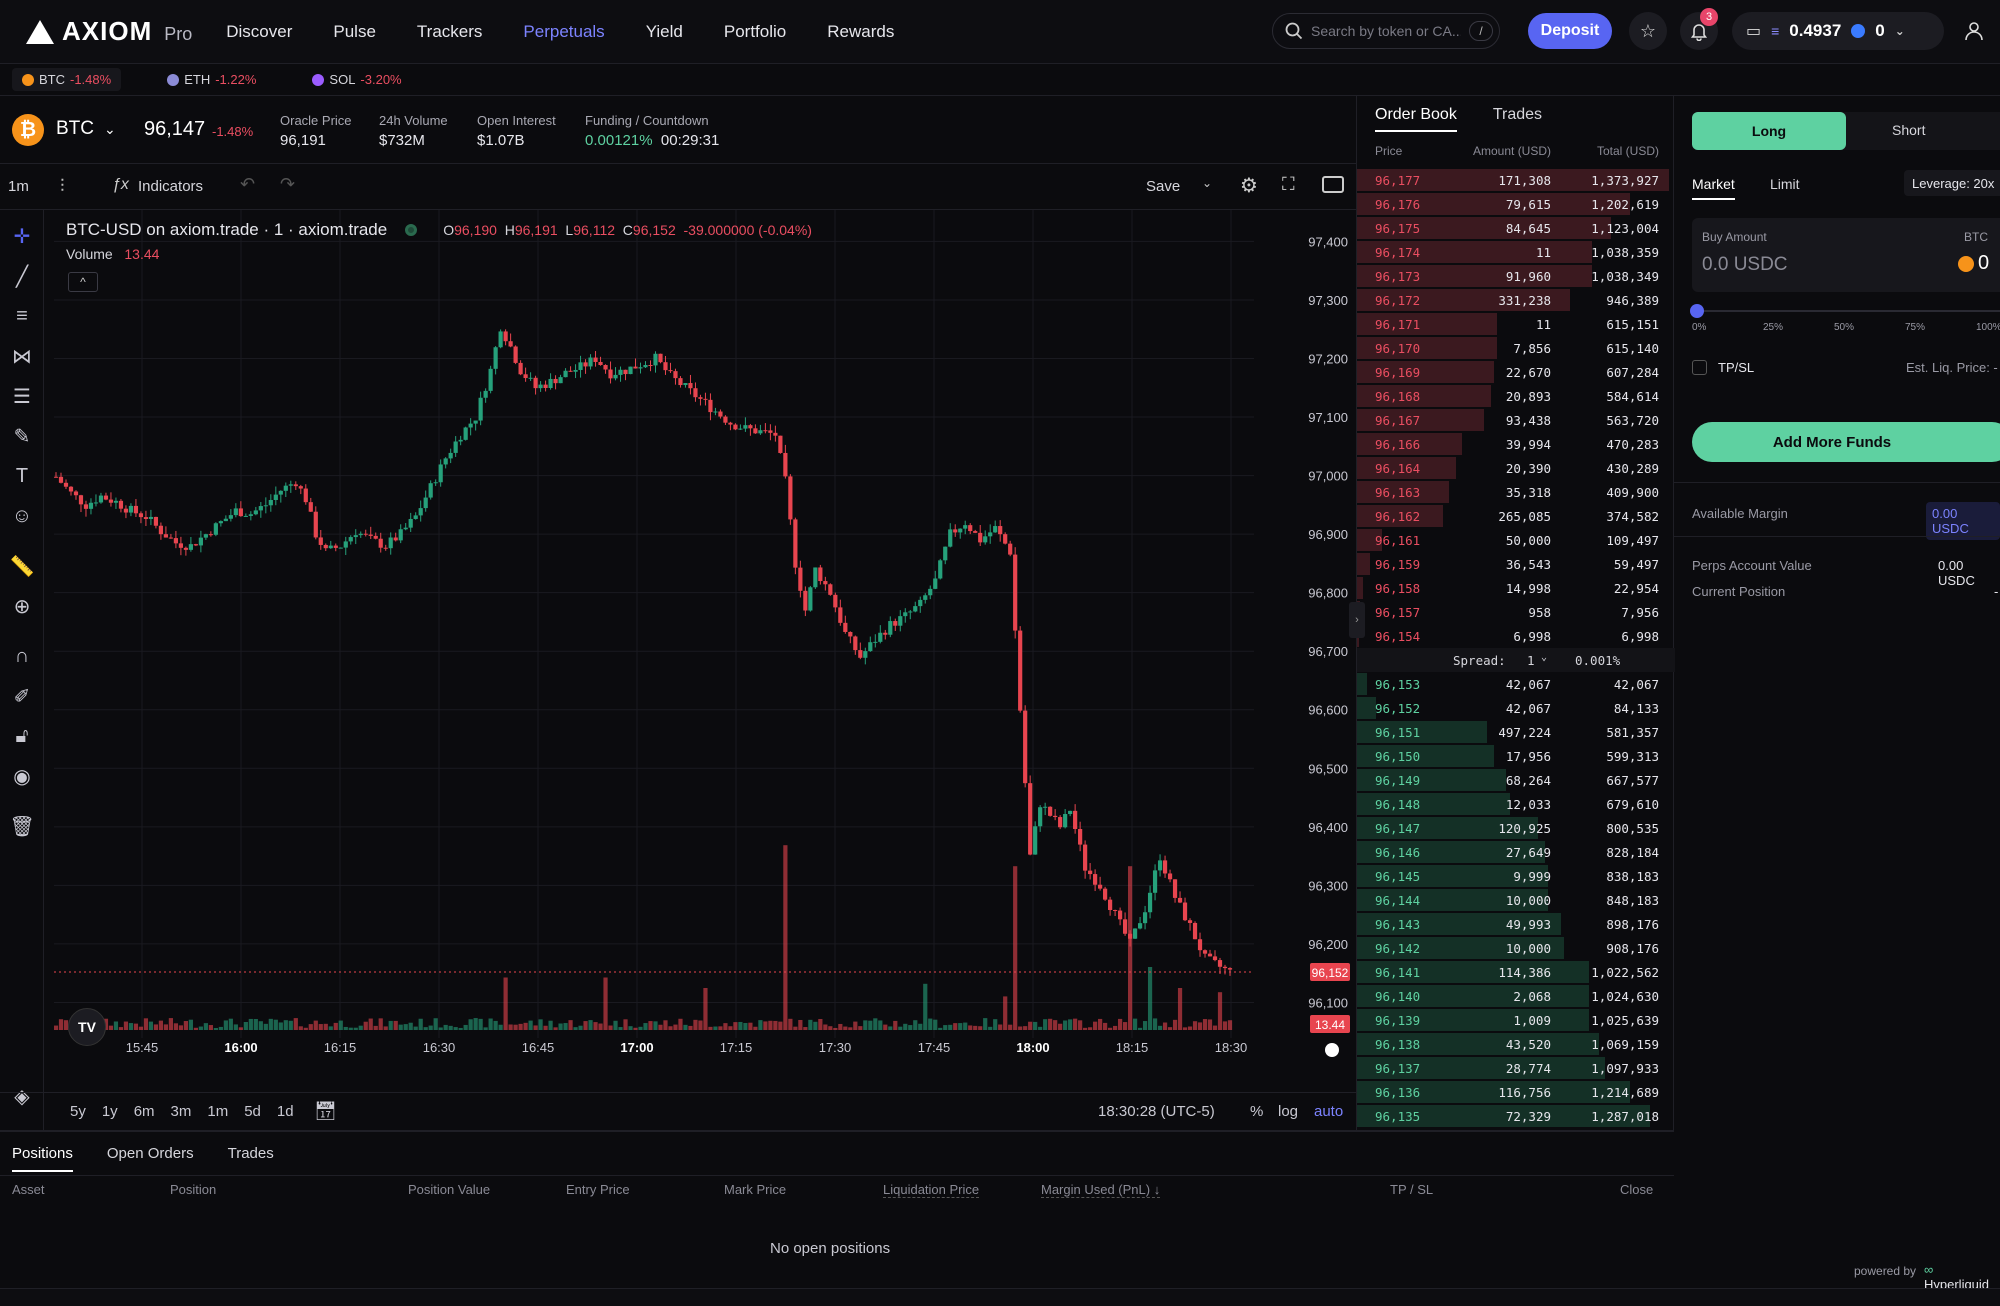 The width and height of the screenshot is (2000, 1306). Describe the element at coordinates (1952, 183) in the screenshot. I see `leverage-selector: Leverage: 20x` at that location.